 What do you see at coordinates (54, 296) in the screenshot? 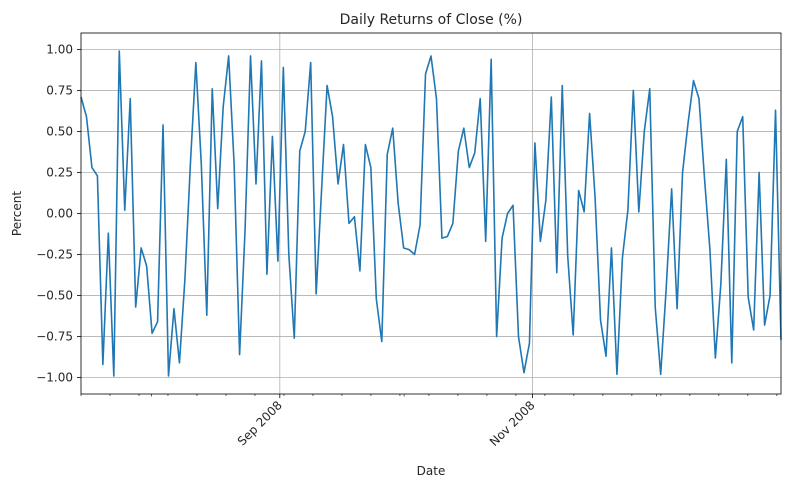
I see `y-tick-label: −0.50` at bounding box center [54, 296].